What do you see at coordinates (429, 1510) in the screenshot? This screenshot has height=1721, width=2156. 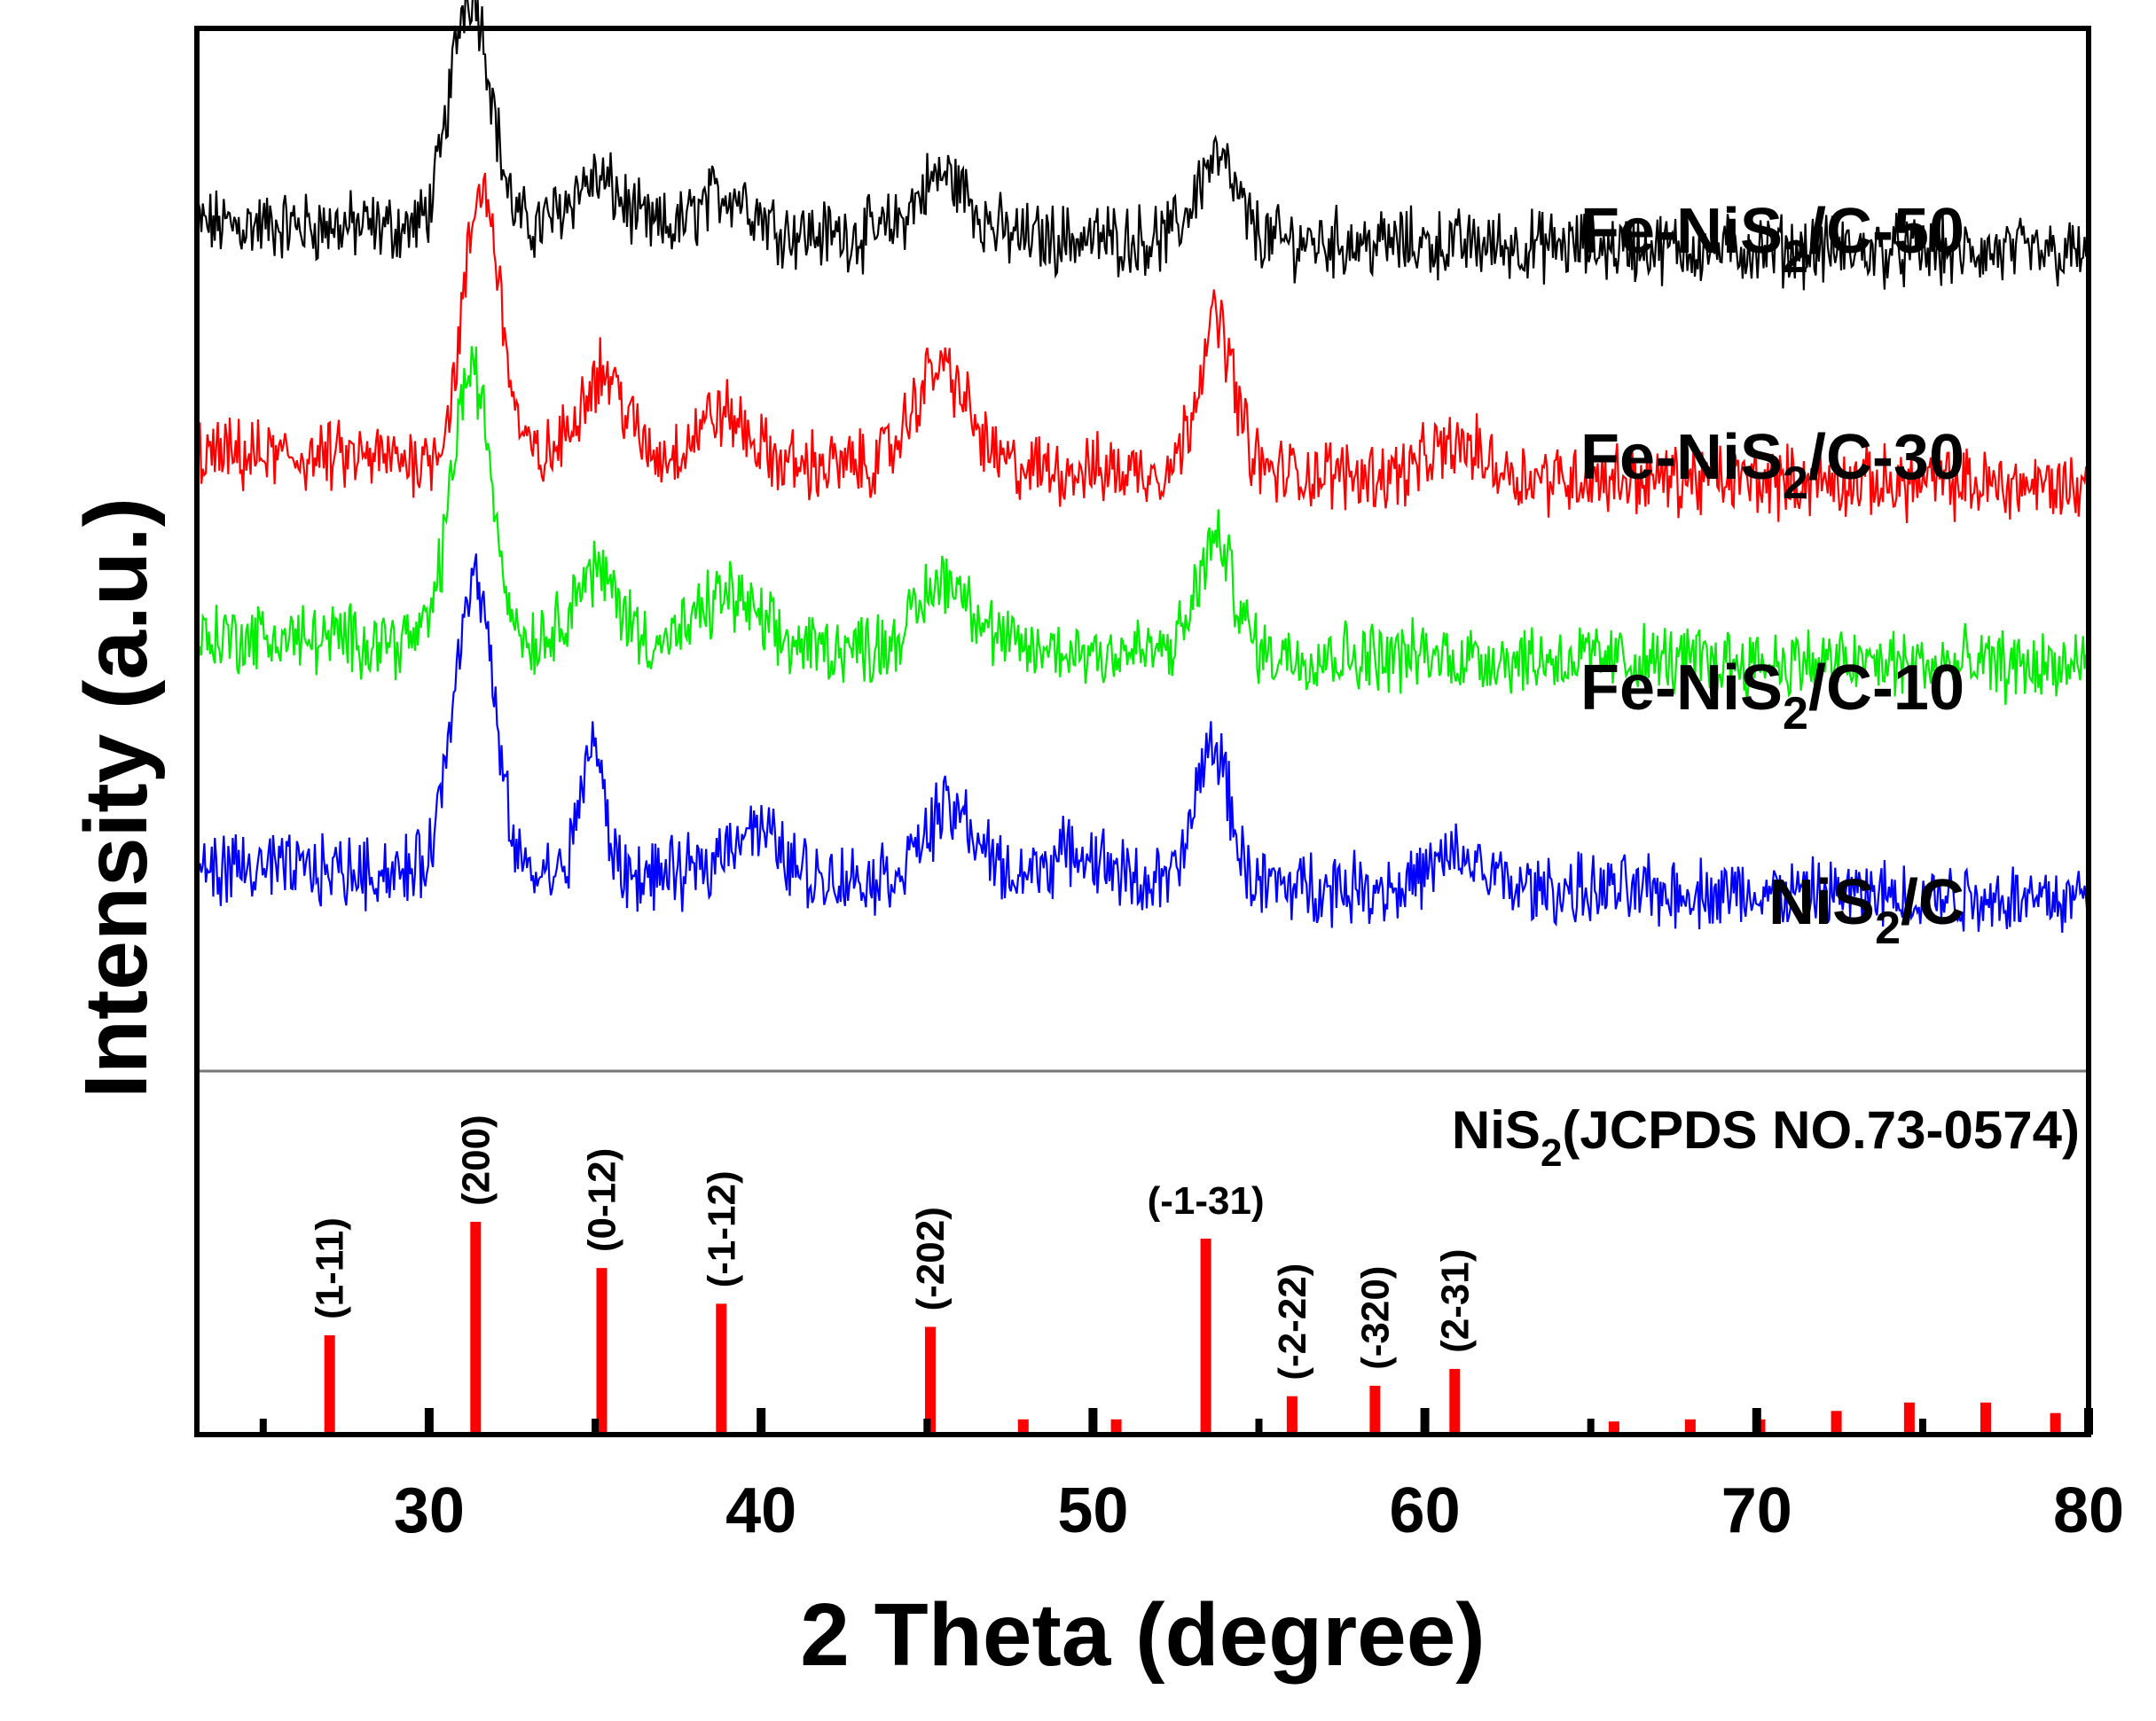 I see `x-tick-label: 30` at bounding box center [429, 1510].